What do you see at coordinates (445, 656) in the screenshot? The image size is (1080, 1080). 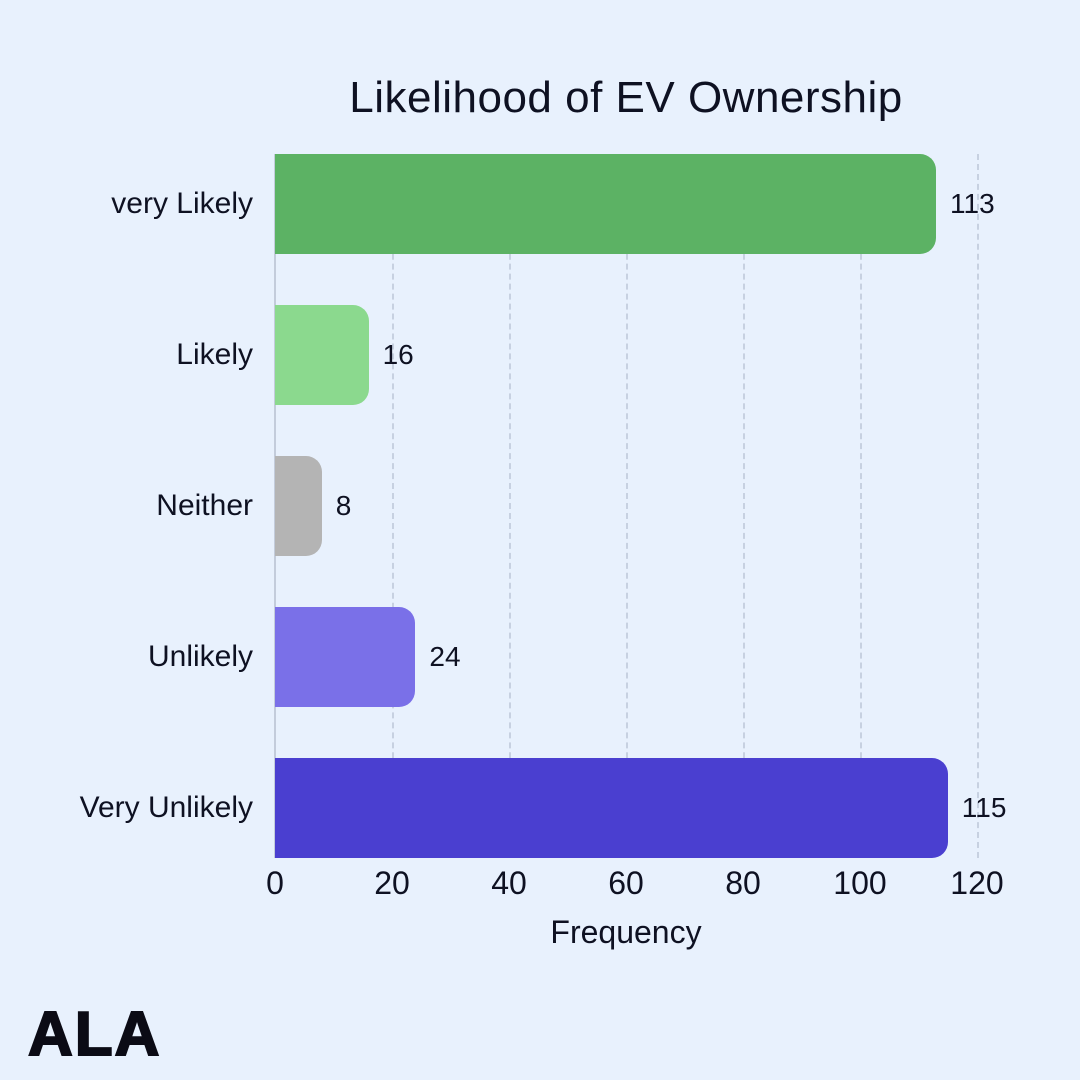 I see `value-label: 24` at bounding box center [445, 656].